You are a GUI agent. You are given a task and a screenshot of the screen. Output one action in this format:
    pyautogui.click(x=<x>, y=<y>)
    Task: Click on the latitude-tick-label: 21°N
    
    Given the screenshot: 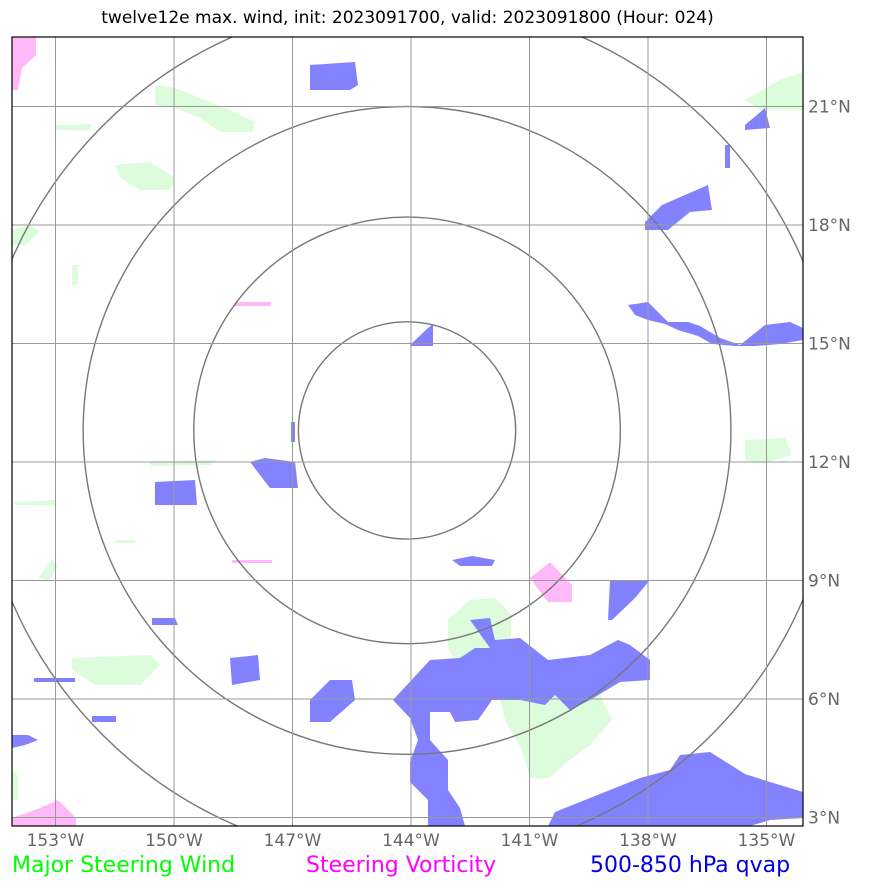 What is the action you would take?
    pyautogui.click(x=829, y=108)
    